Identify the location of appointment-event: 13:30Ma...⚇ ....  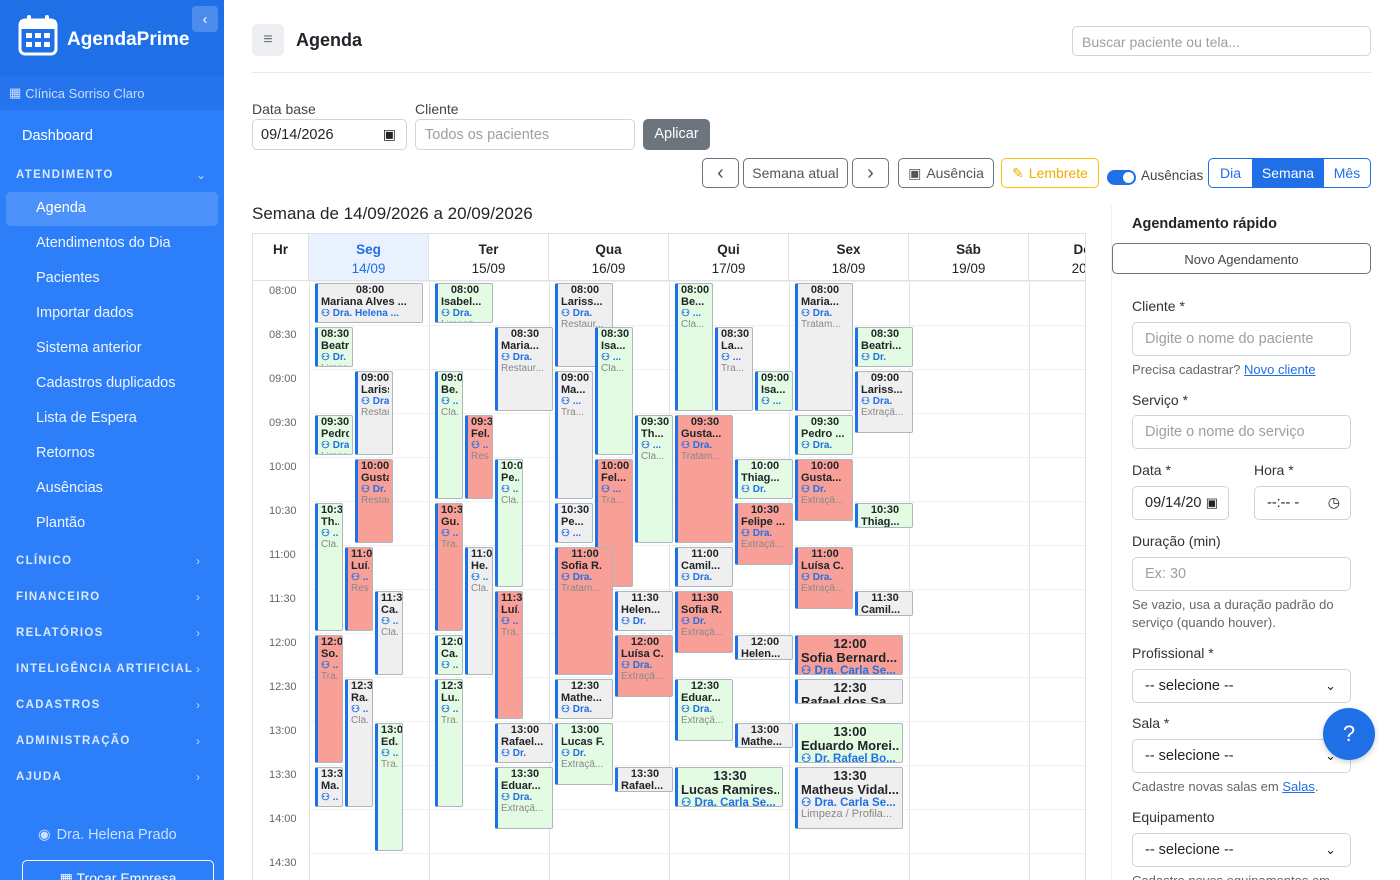
(329, 787).